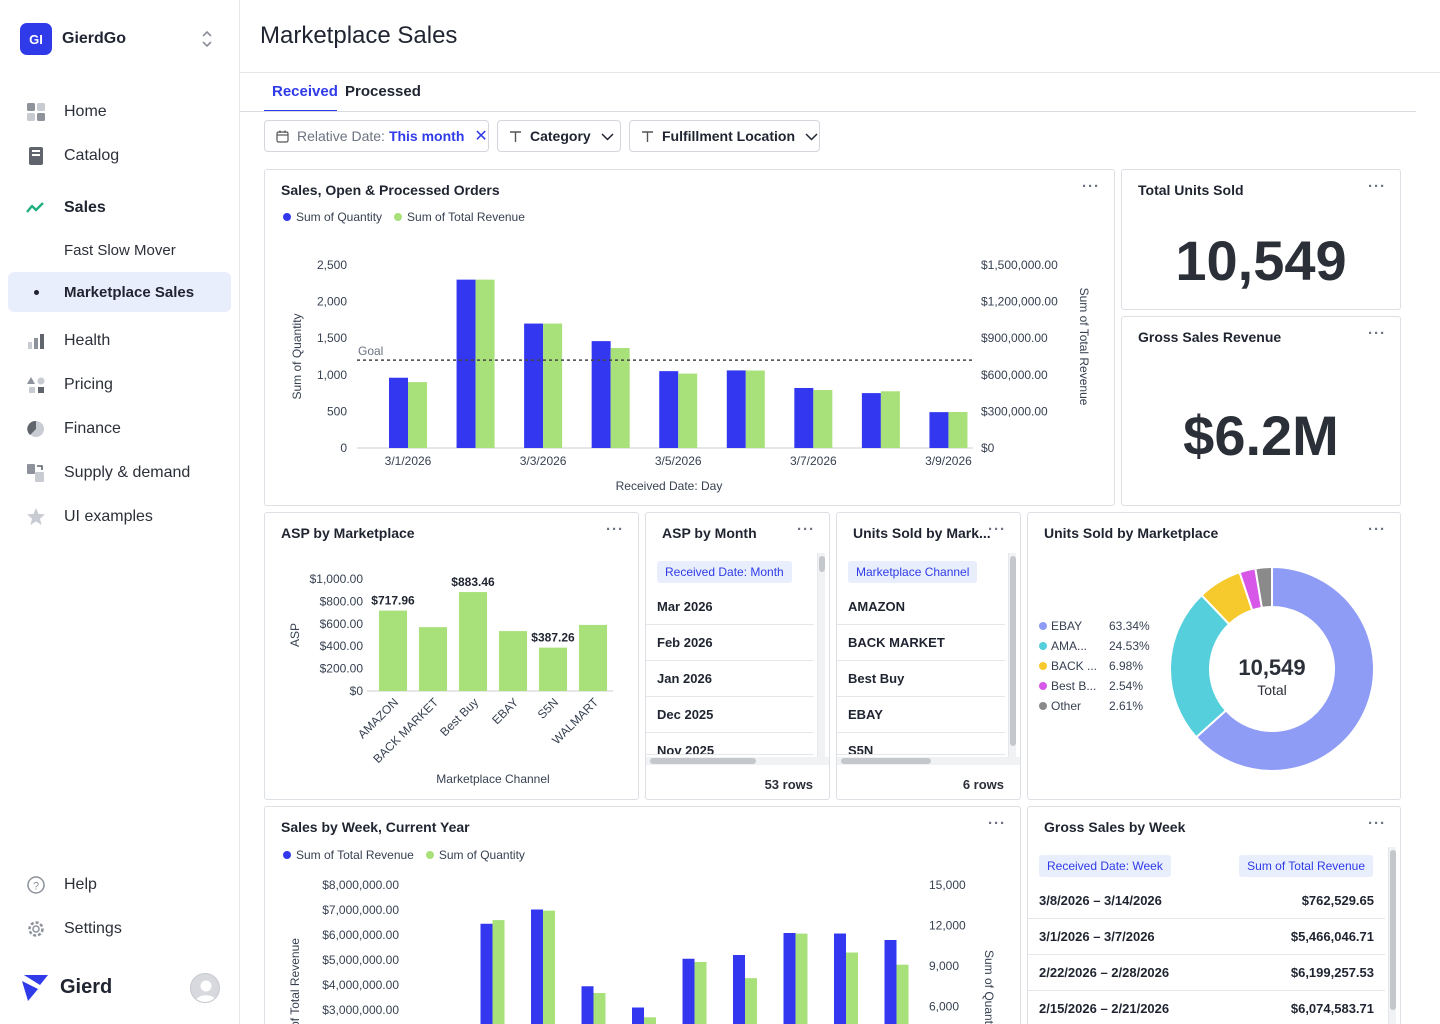 This screenshot has width=1440, height=1024. Describe the element at coordinates (548, 708) in the screenshot. I see `x-tick-label: S5N` at that location.